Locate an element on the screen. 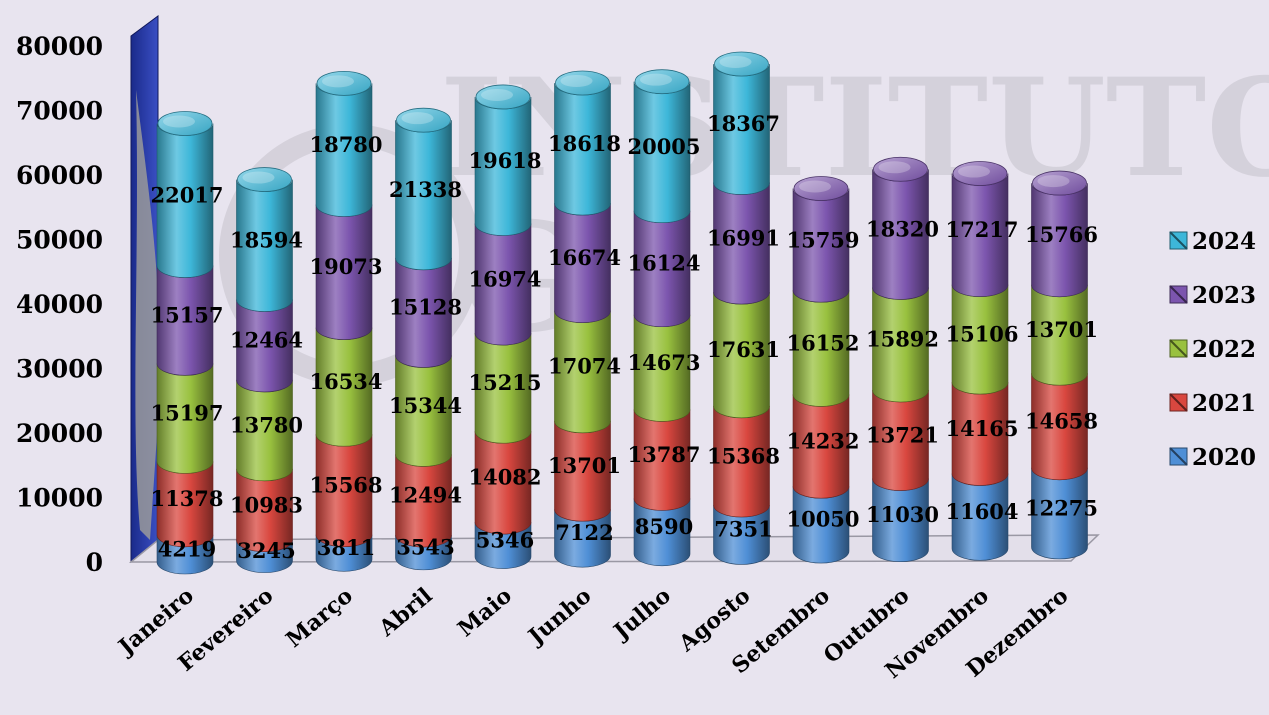 Image resolution: width=1269 pixels, height=715 pixels. y-tick-label: 40000 is located at coordinates (59, 304).